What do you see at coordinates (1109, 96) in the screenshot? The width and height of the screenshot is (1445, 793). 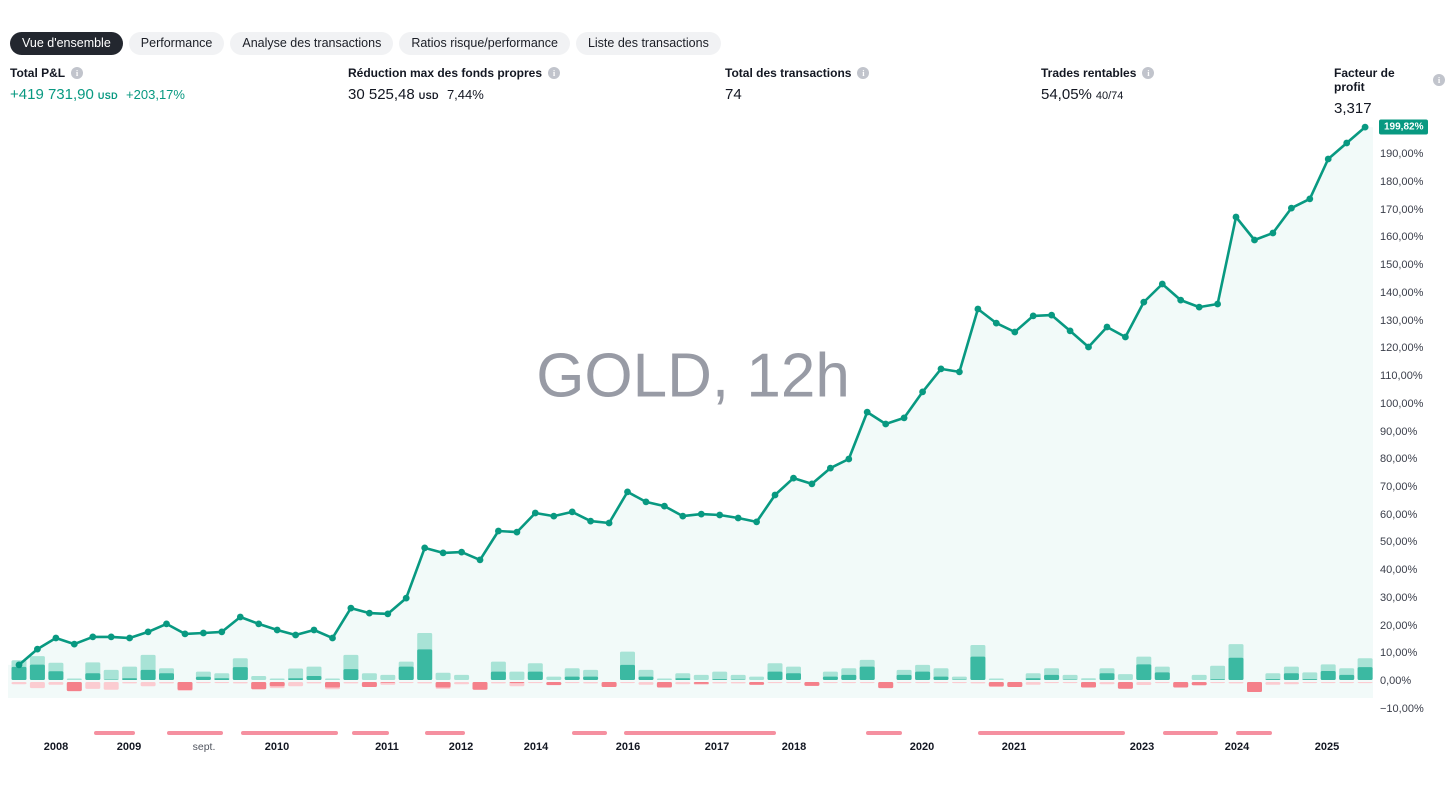 I see `stat-extra: 40/74` at bounding box center [1109, 96].